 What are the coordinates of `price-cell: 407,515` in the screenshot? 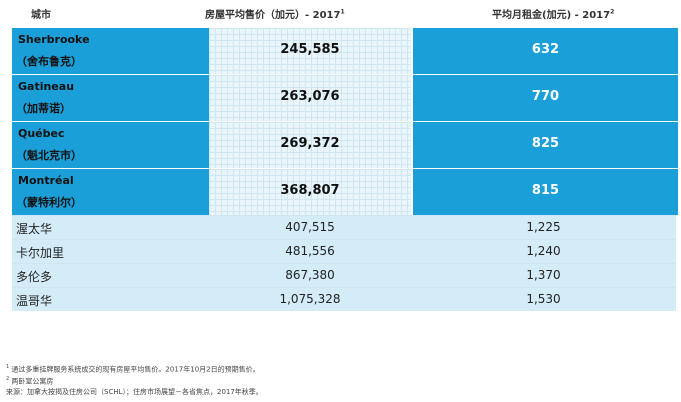 It's located at (310, 227).